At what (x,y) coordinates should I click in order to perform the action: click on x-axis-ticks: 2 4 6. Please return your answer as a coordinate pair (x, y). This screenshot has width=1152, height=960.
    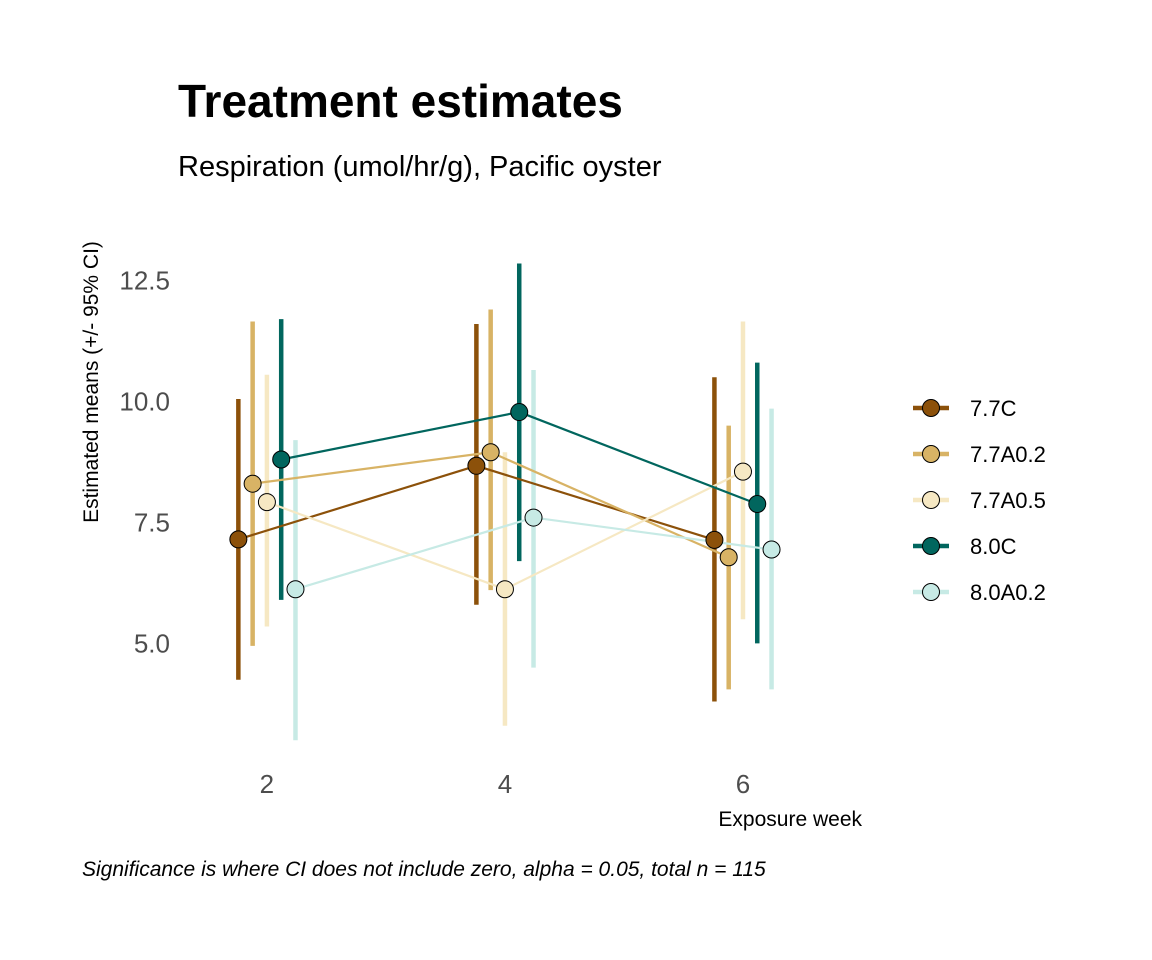
    Looking at the image, I should click on (505, 784).